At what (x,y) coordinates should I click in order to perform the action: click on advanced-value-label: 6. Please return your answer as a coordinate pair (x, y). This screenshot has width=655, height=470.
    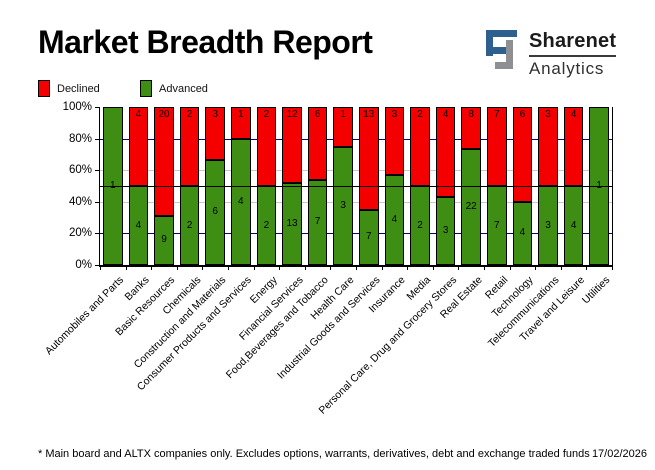
    Looking at the image, I should click on (215, 212).